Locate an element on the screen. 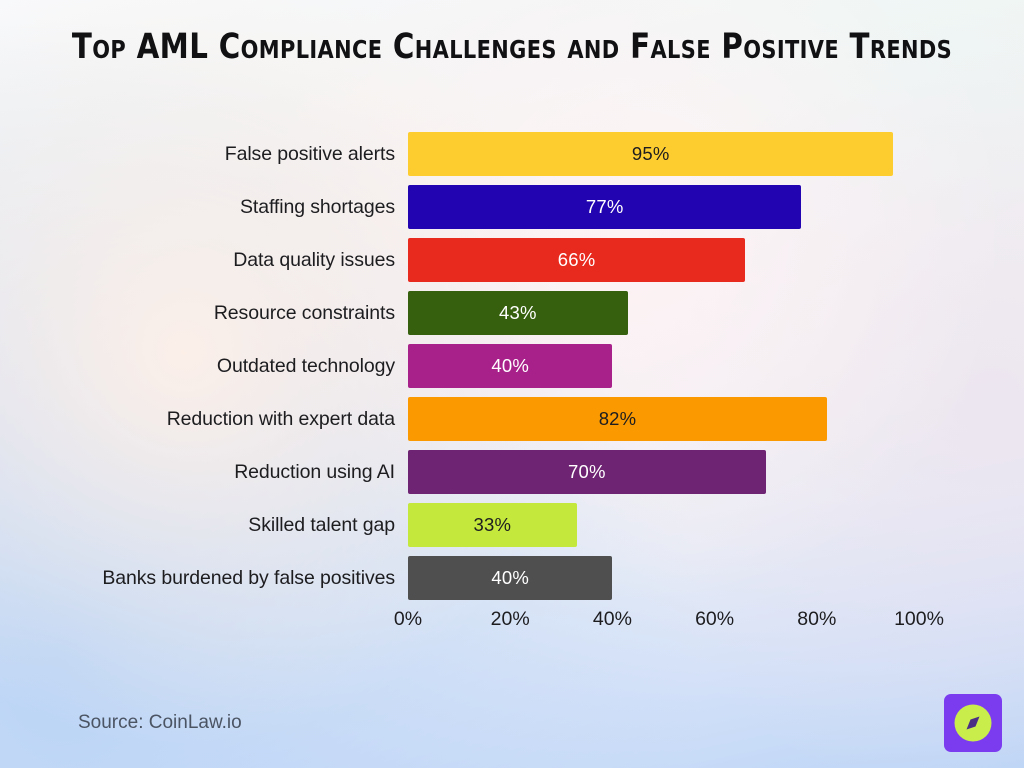 The image size is (1024, 768). x-axis: 0% 20% 40% 60% 80% 100% is located at coordinates (669, 623).